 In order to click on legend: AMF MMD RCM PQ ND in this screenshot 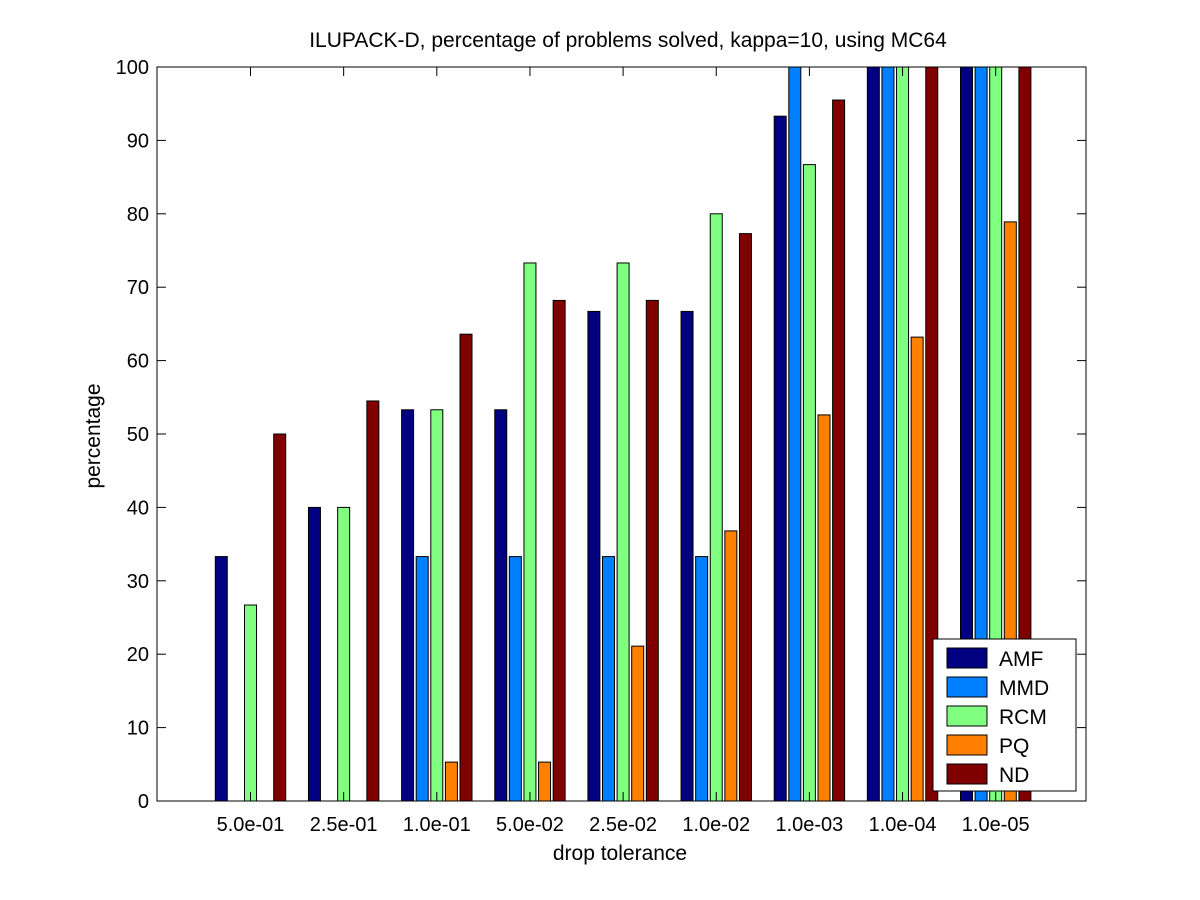, I will do `click(1004, 715)`.